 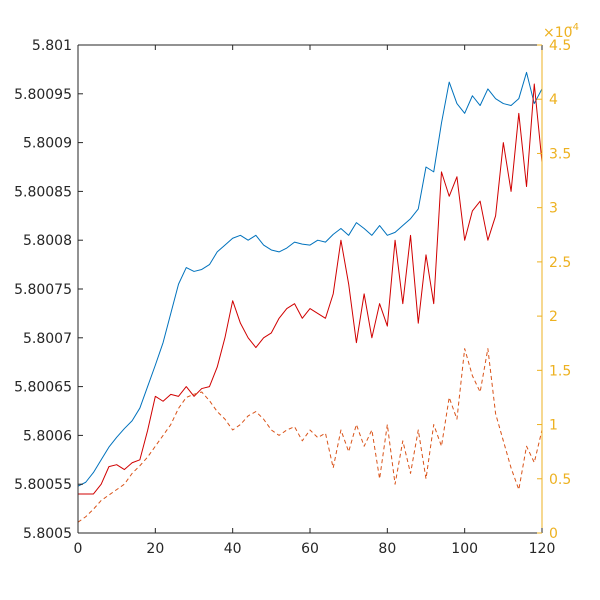 What do you see at coordinates (553, 317) in the screenshot?
I see `y-right-tick-label: 2` at bounding box center [553, 317].